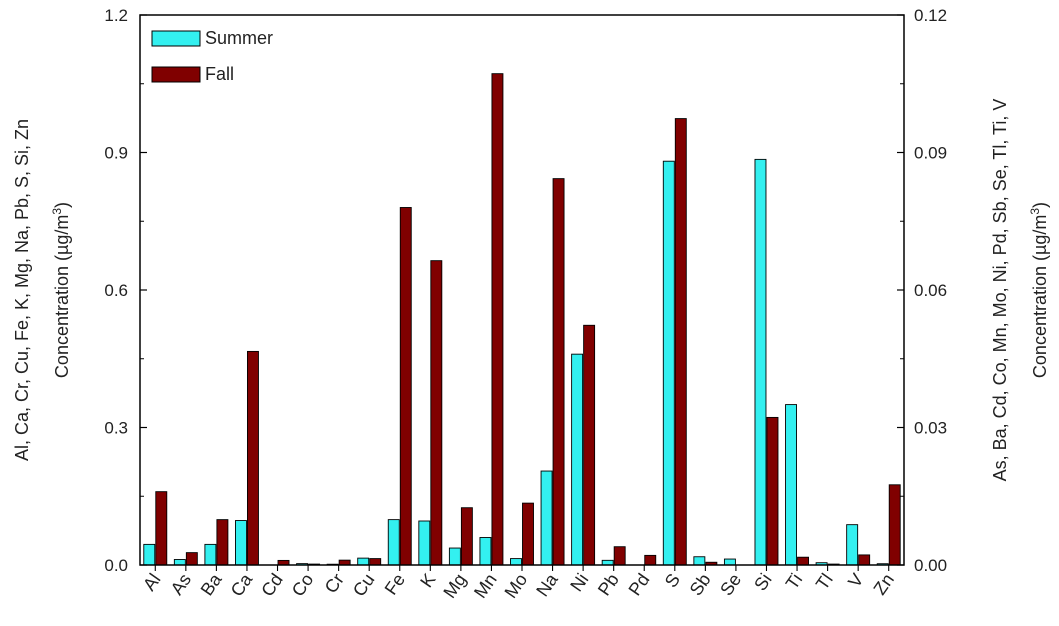 The width and height of the screenshot is (1059, 626). What do you see at coordinates (436, 413) in the screenshot?
I see `bar-fall-k` at bounding box center [436, 413].